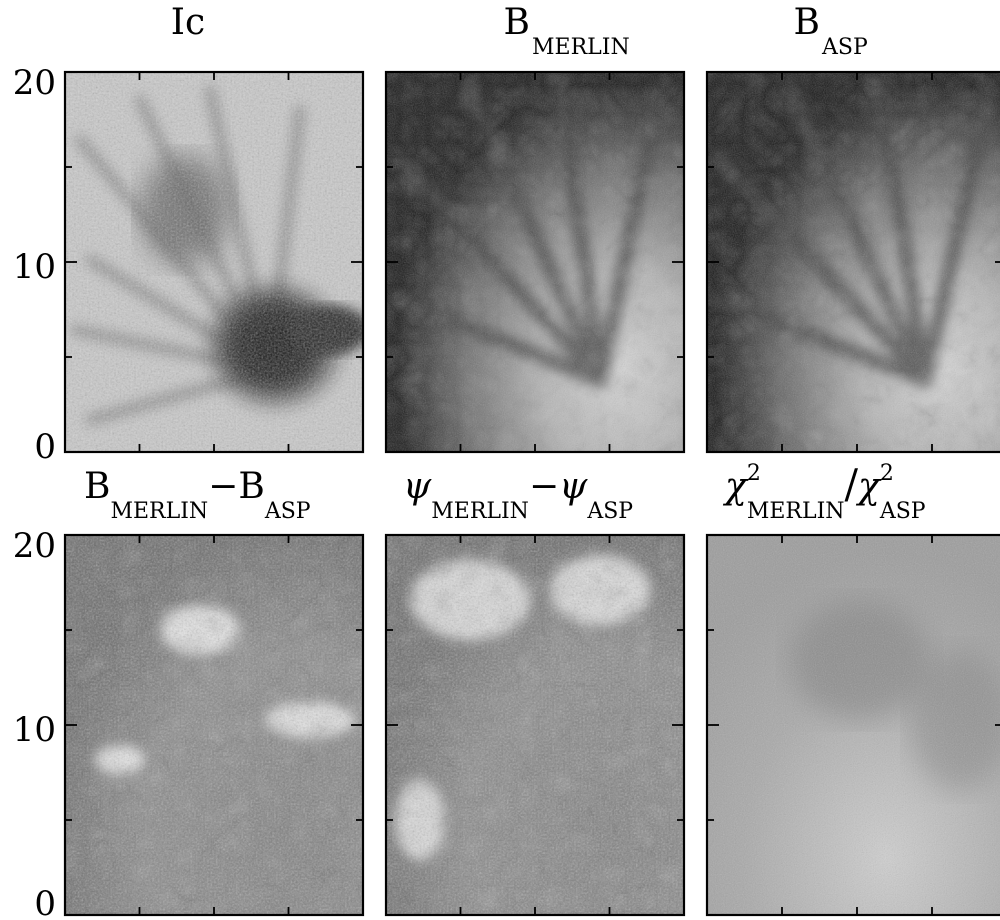 Image resolution: width=1000 pixels, height=920 pixels. What do you see at coordinates (45, 447) in the screenshot?
I see `y-tick-label-top-0: 0` at bounding box center [45, 447].